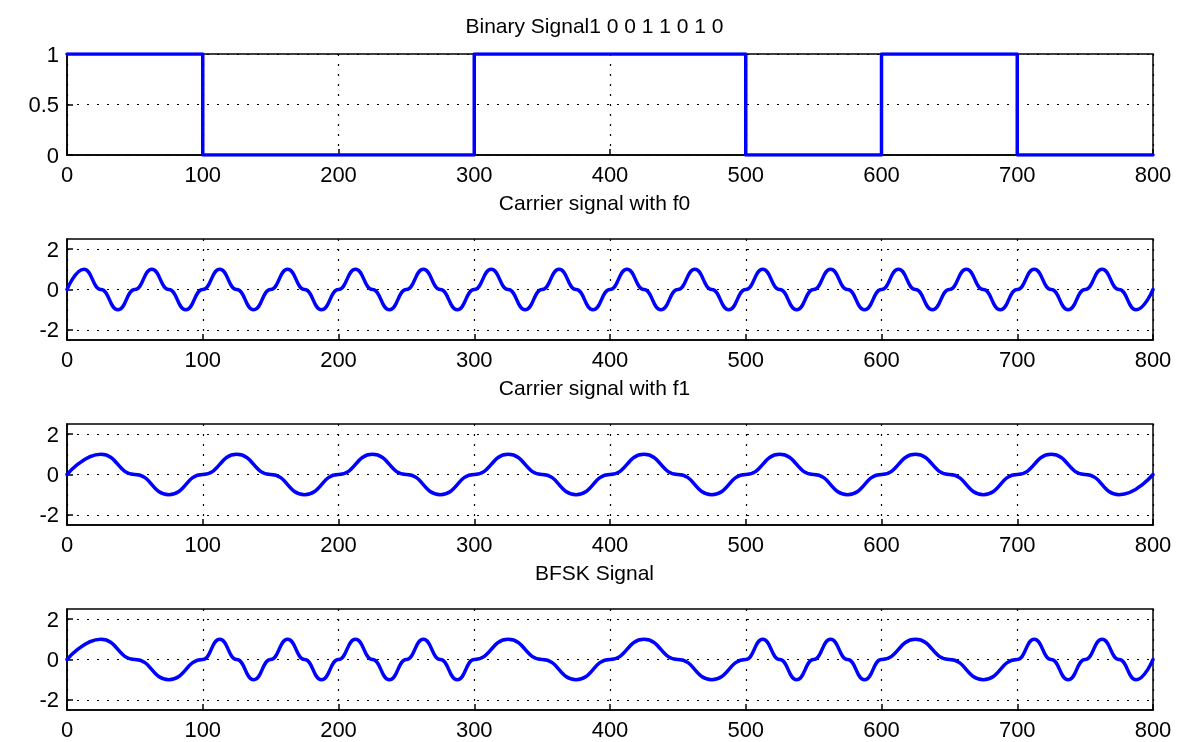 Image resolution: width=1189 pixels, height=742 pixels. What do you see at coordinates (594, 202) in the screenshot?
I see `chart-title: Carrier signal with f0` at bounding box center [594, 202].